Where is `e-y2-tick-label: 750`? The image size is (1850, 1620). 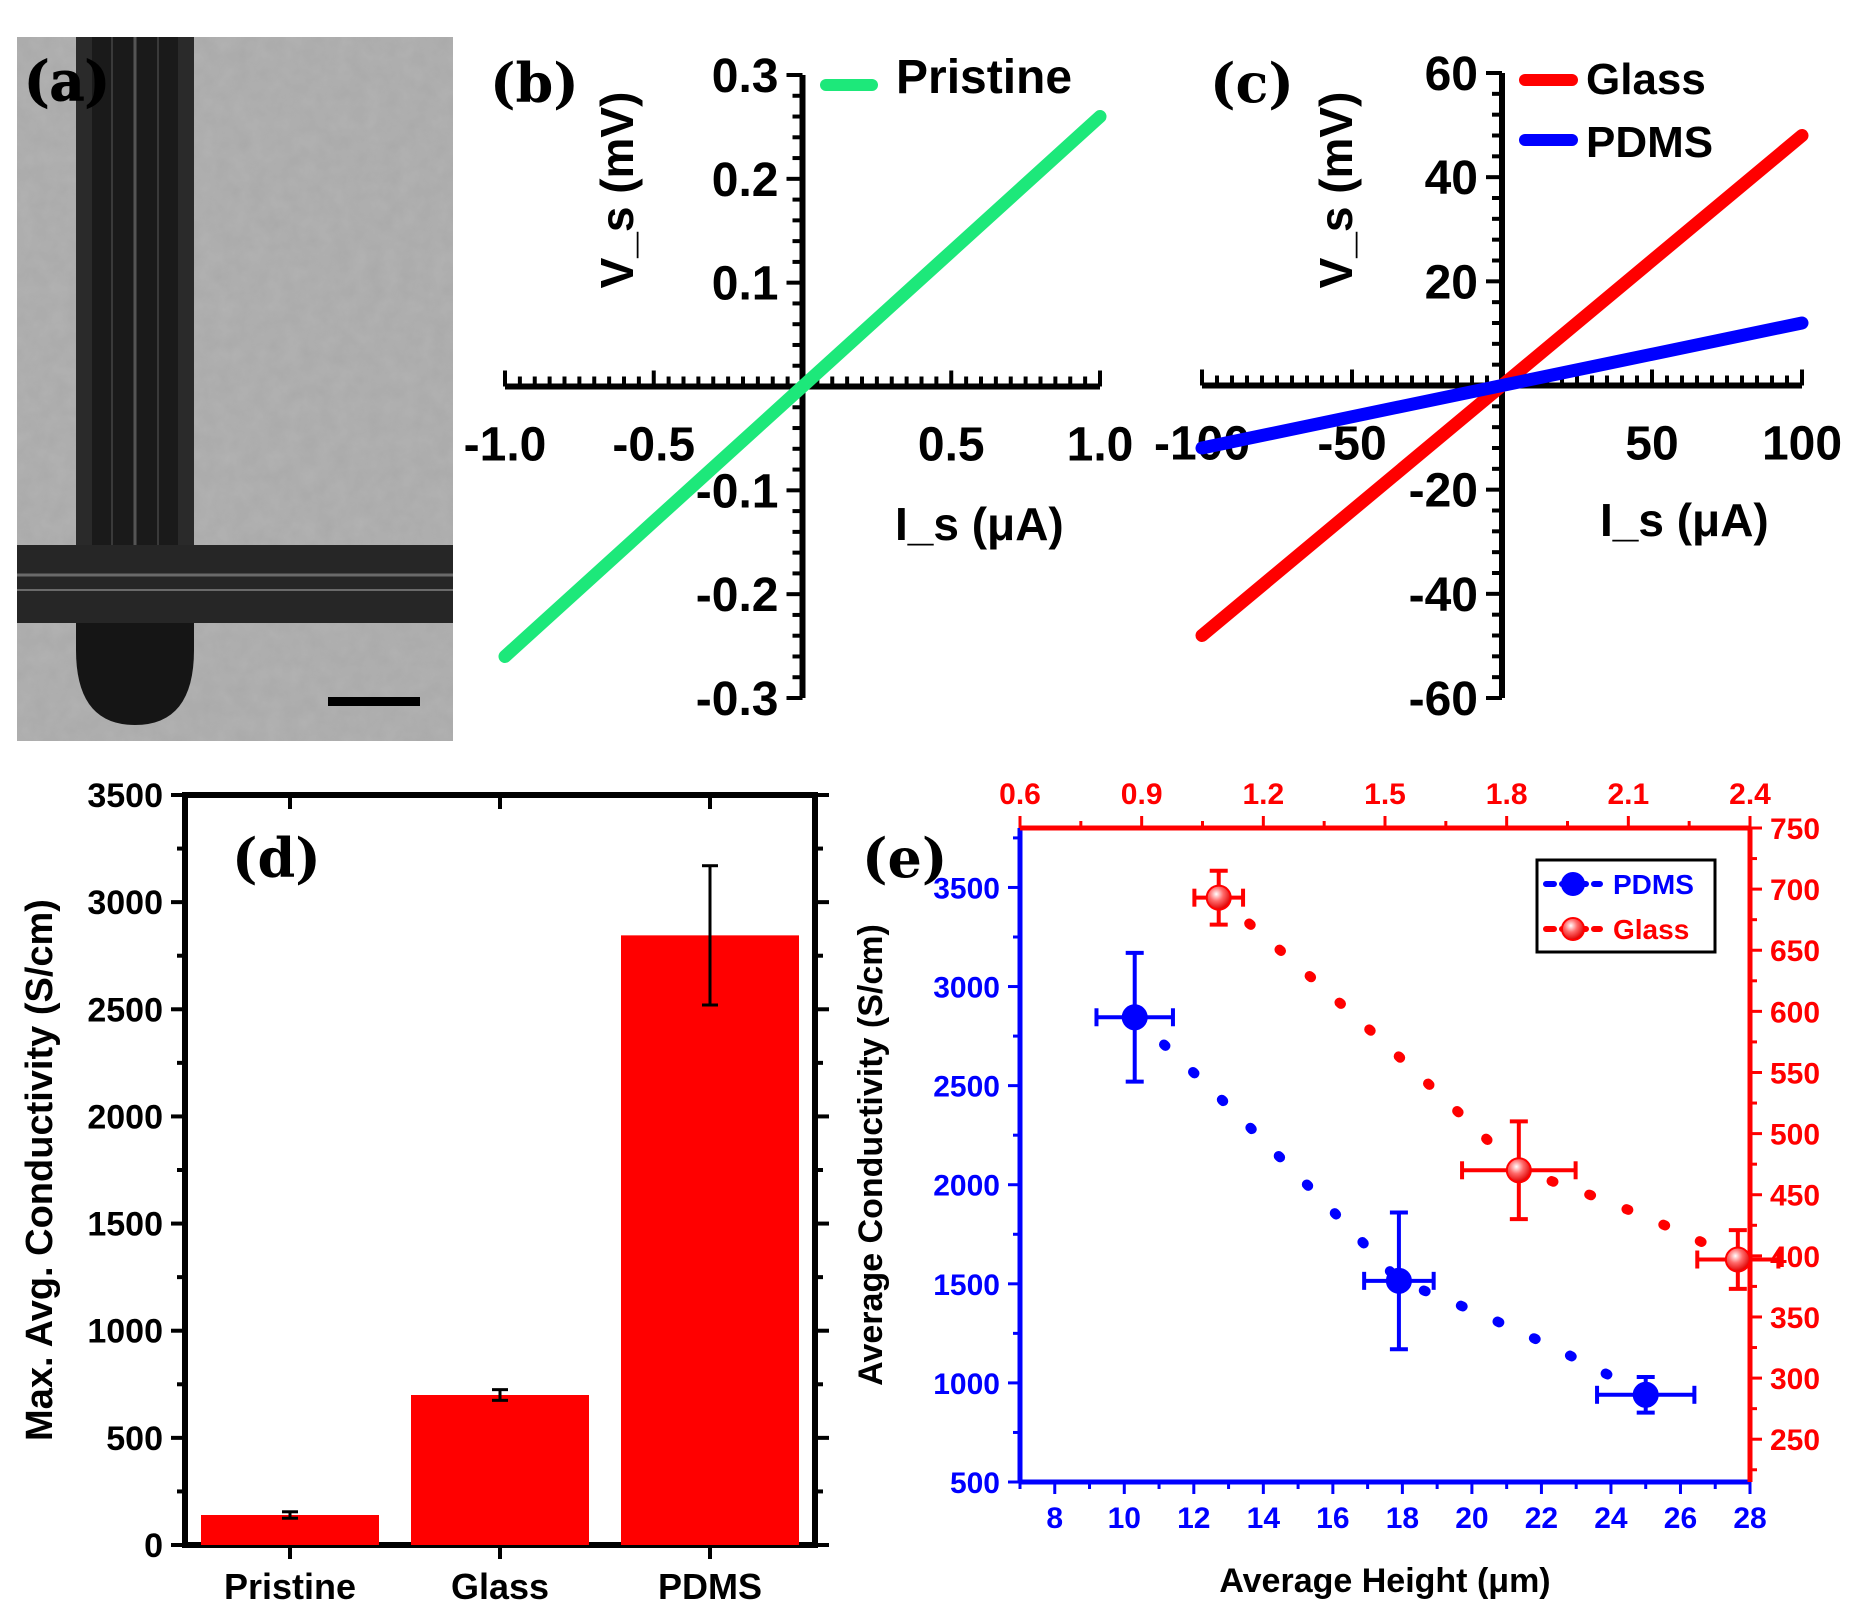
e-y2-tick-label: 750 is located at coordinates (1795, 829).